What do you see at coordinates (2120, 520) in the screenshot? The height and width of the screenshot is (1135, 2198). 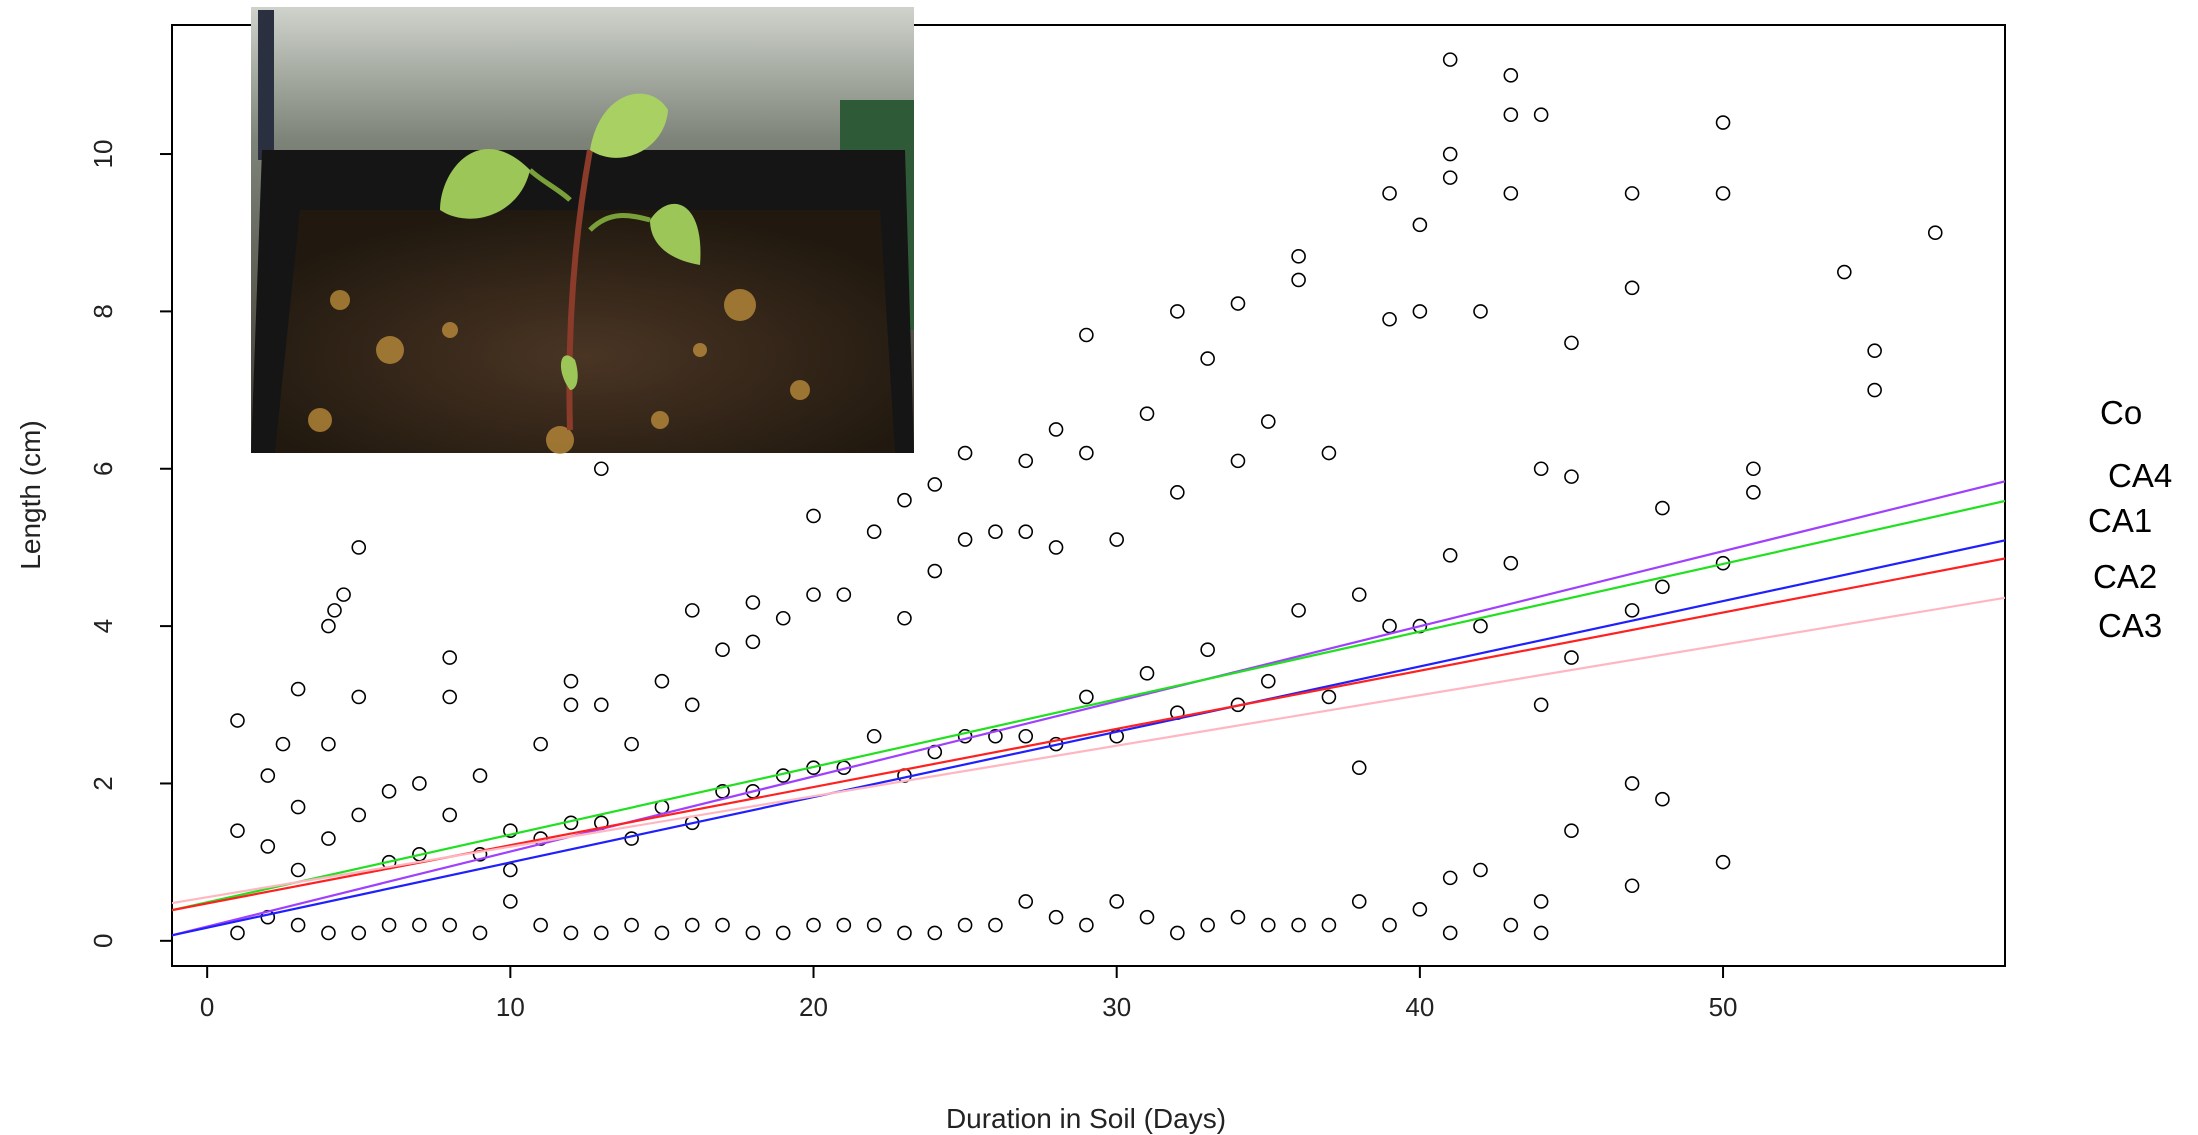 I see `legend-label: CA1` at bounding box center [2120, 520].